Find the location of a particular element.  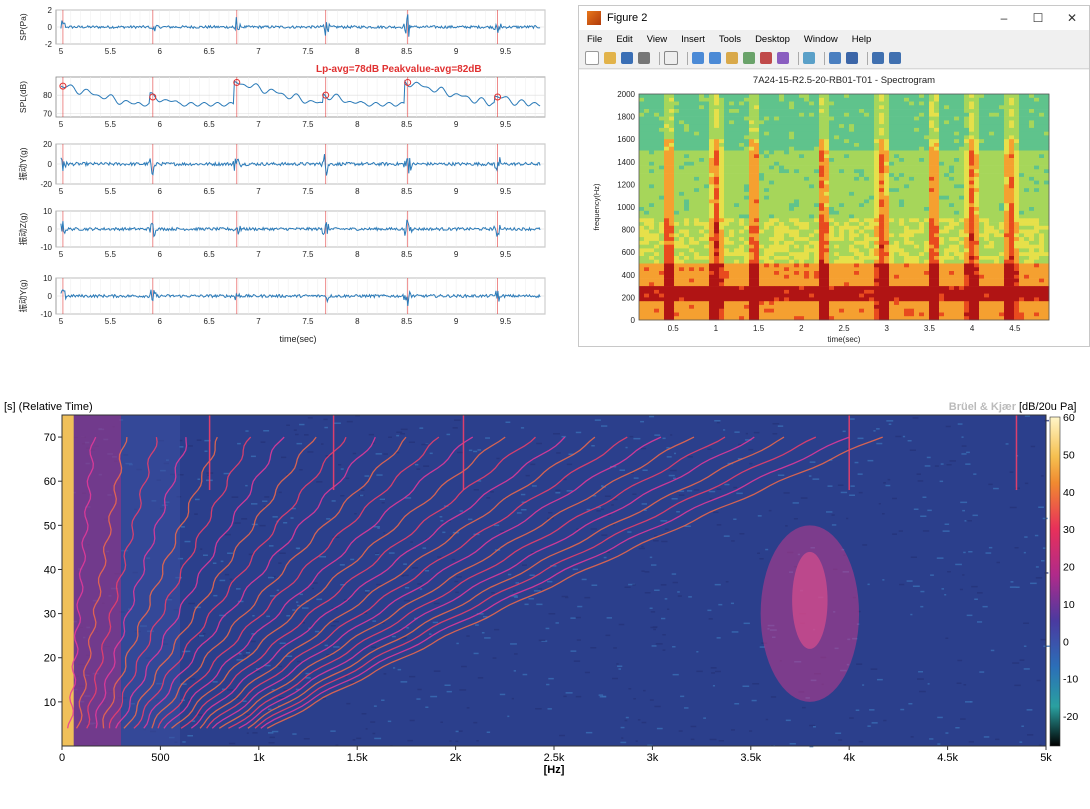

close-button: ✕ is located at coordinates (1072, 18).